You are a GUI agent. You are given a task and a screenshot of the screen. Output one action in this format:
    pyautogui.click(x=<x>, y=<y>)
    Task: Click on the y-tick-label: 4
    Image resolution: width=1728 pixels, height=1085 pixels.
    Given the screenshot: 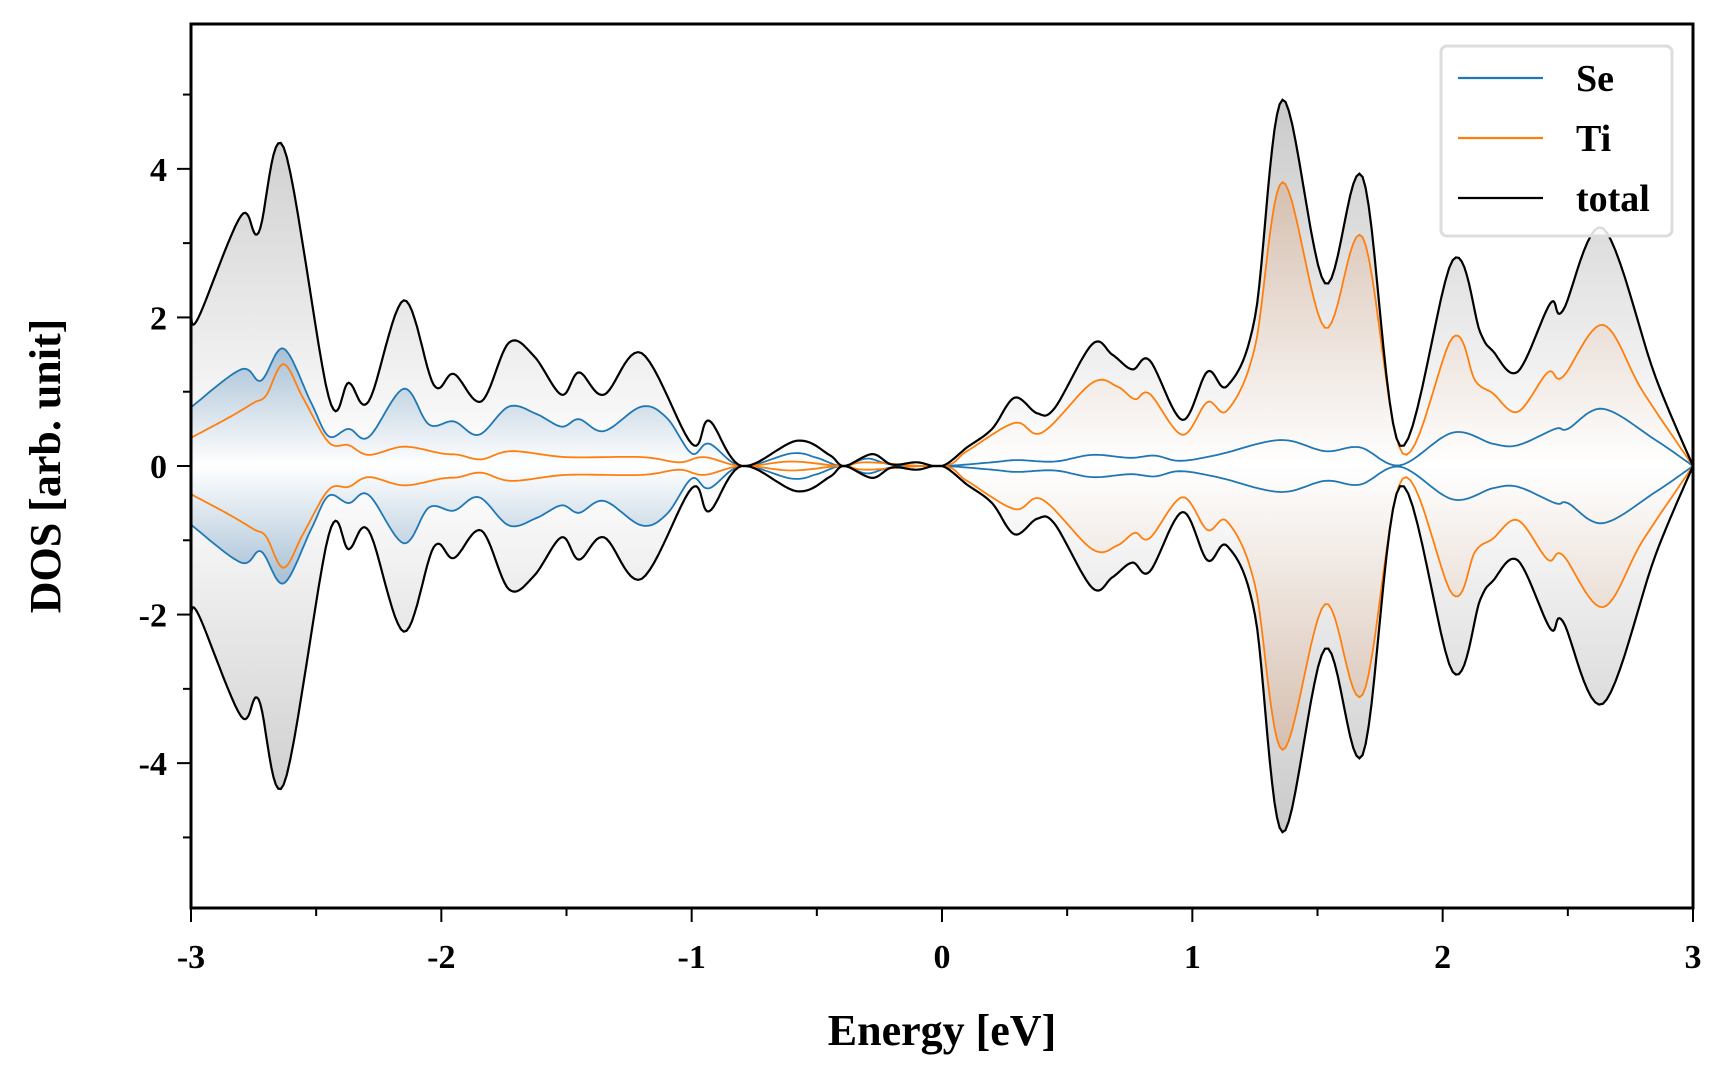 What is the action you would take?
    pyautogui.click(x=158, y=170)
    